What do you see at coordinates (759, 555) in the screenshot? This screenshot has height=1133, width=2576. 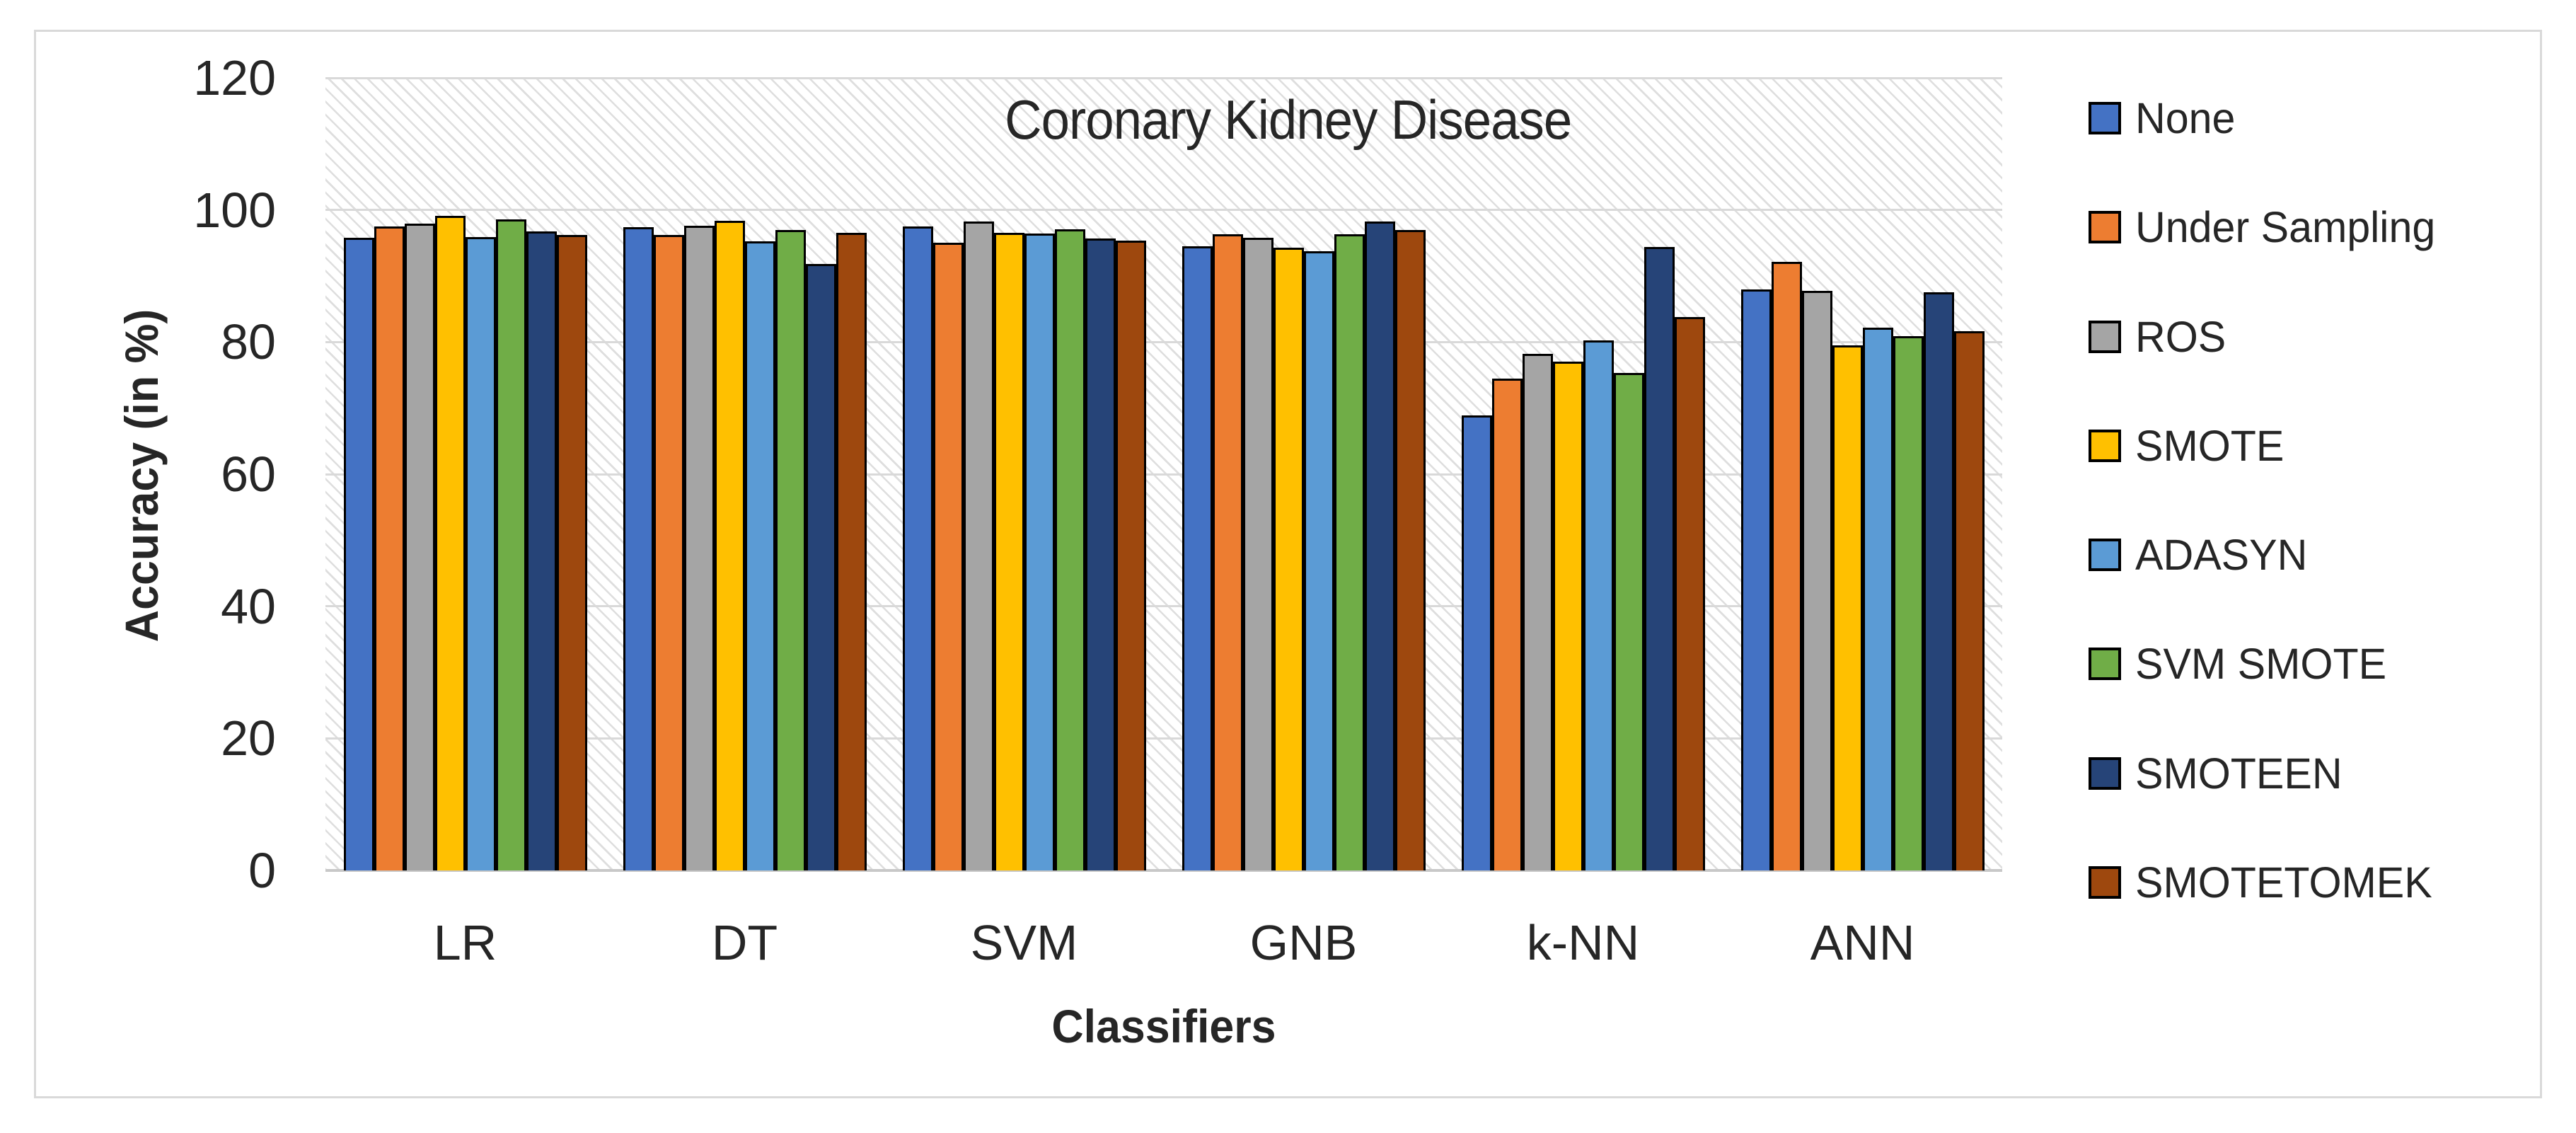 I see `bar-adasyn-dt` at bounding box center [759, 555].